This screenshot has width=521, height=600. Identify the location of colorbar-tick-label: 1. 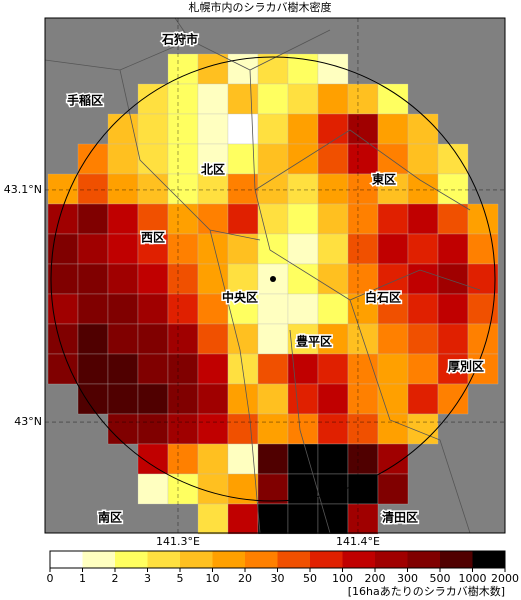
(82, 578).